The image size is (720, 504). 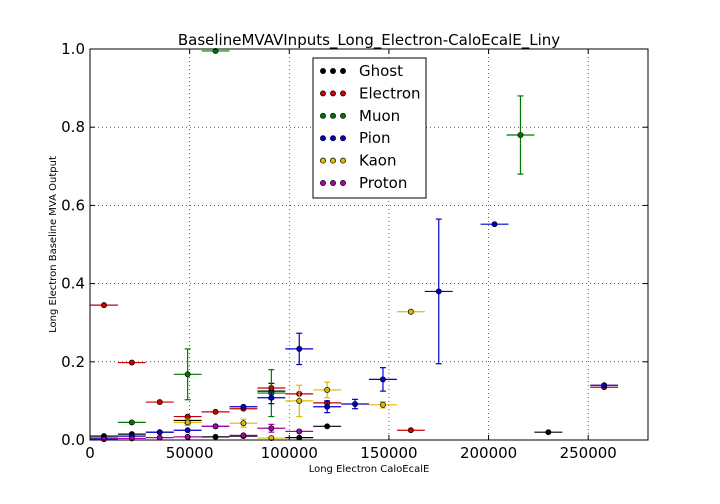 What do you see at coordinates (369, 469) in the screenshot?
I see `x-axis-label: Long Electron CaloEcalE` at bounding box center [369, 469].